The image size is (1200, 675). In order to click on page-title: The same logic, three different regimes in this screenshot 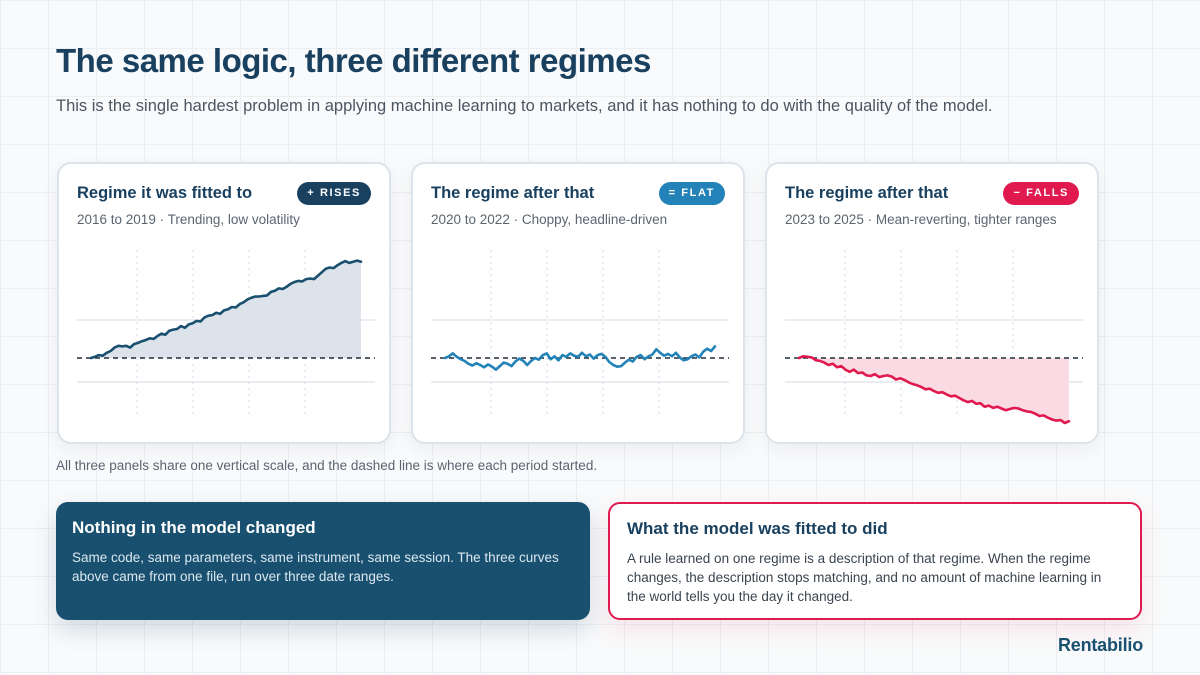, I will do `click(353, 60)`.